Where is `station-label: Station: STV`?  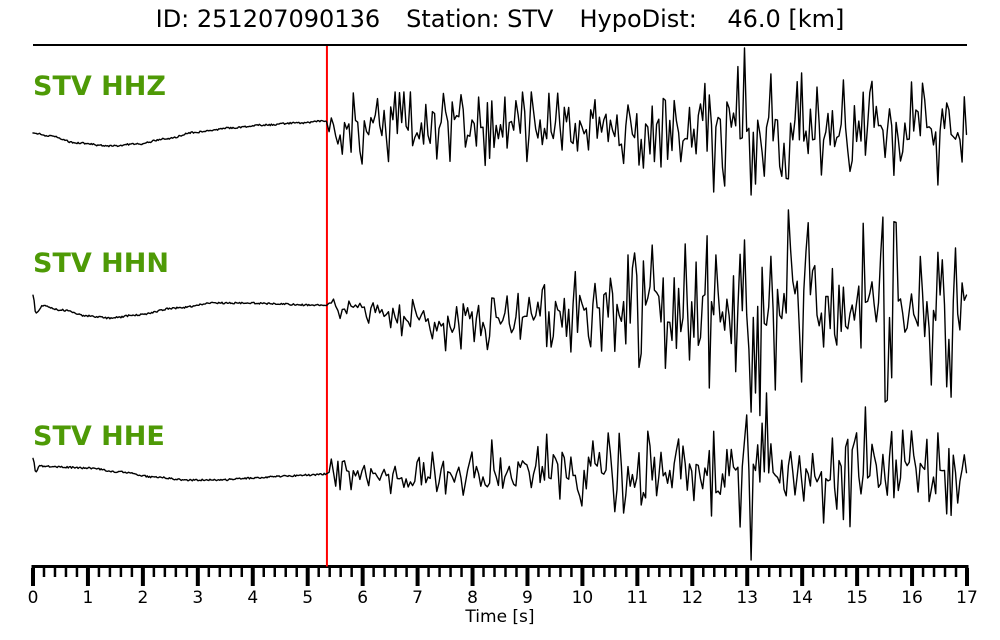 station-label: Station: STV is located at coordinates (480, 19).